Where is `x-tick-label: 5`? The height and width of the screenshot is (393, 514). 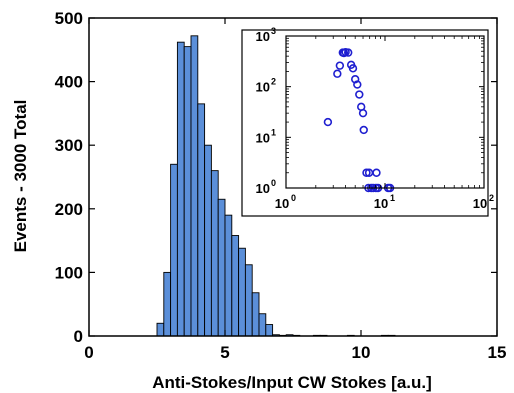
x-tick-label: 5 is located at coordinates (224, 352).